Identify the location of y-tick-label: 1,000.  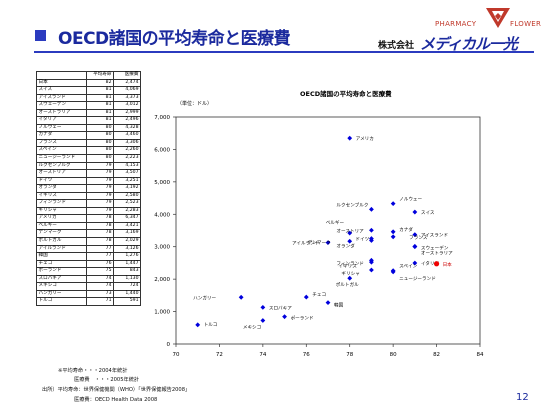
(162, 313).